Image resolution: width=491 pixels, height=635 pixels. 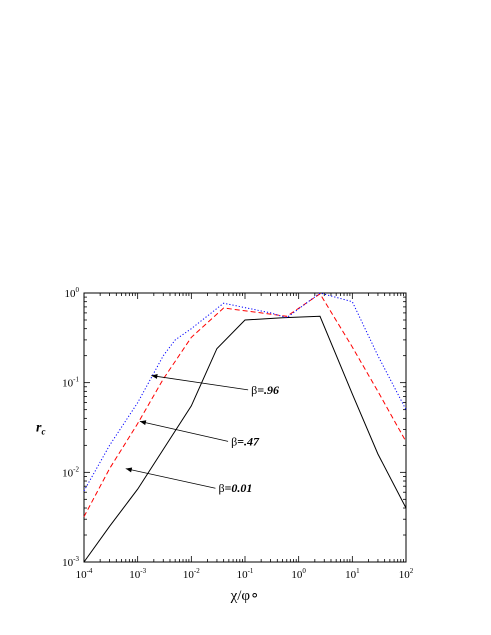 I want to click on y-tick-label: 10⁻², so click(x=70, y=472).